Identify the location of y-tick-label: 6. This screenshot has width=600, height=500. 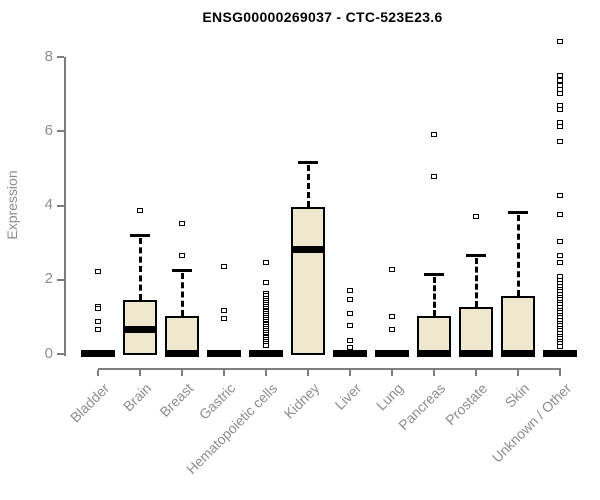
(48, 130).